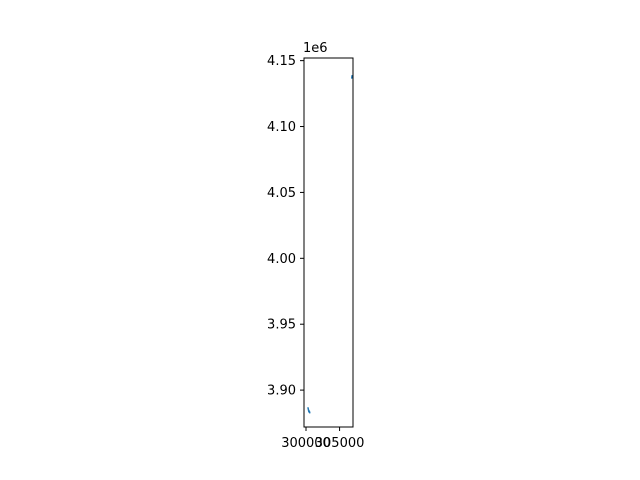  Describe the element at coordinates (281, 193) in the screenshot. I see `y-tick-label-4: 4.05` at that location.